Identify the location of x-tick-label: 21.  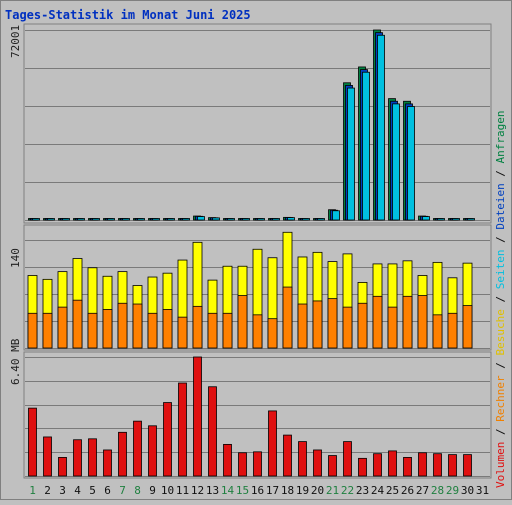
(332, 490).